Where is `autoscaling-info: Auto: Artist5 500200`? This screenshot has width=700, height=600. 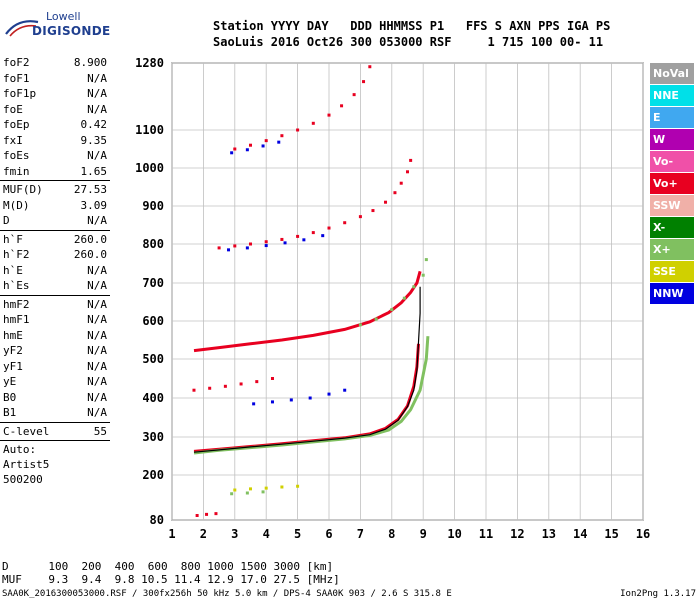
autoscaling-info: Auto: Artist5 500200 is located at coordinates (55, 464).